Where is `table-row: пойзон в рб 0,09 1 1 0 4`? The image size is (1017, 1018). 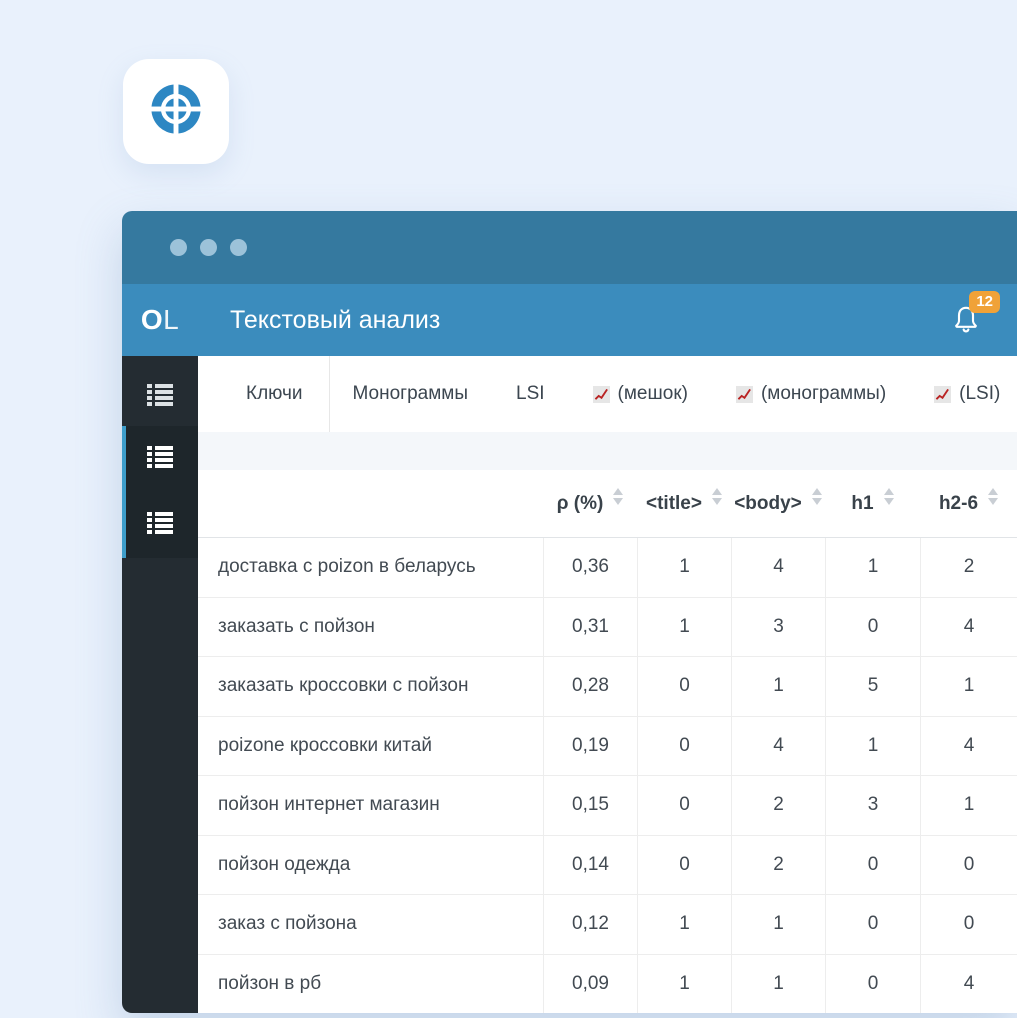
table-row: пойзон в рб 0,09 1 1 0 4 is located at coordinates (607, 983).